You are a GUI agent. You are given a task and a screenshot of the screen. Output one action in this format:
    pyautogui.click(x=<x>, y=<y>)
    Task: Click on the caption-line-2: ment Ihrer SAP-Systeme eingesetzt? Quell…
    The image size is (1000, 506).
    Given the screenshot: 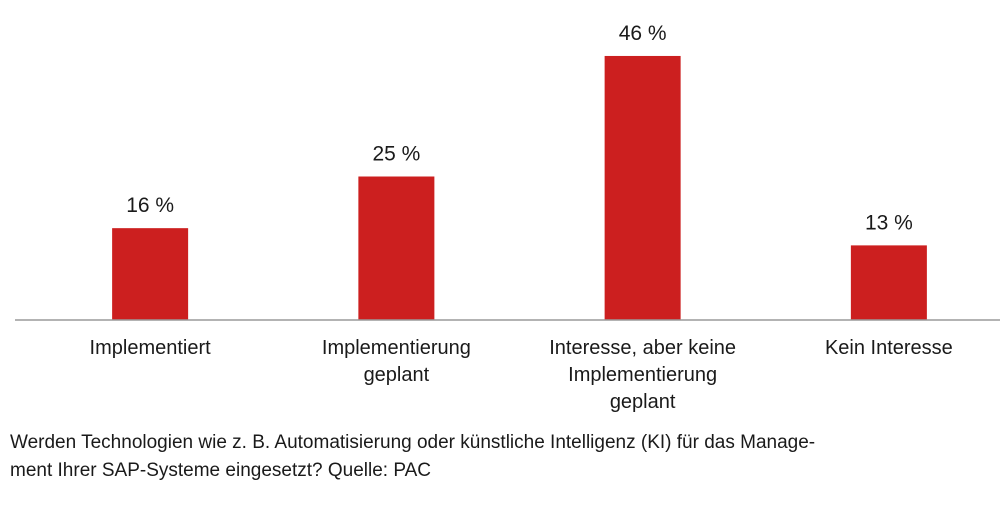 What is the action you would take?
    pyautogui.click(x=220, y=470)
    